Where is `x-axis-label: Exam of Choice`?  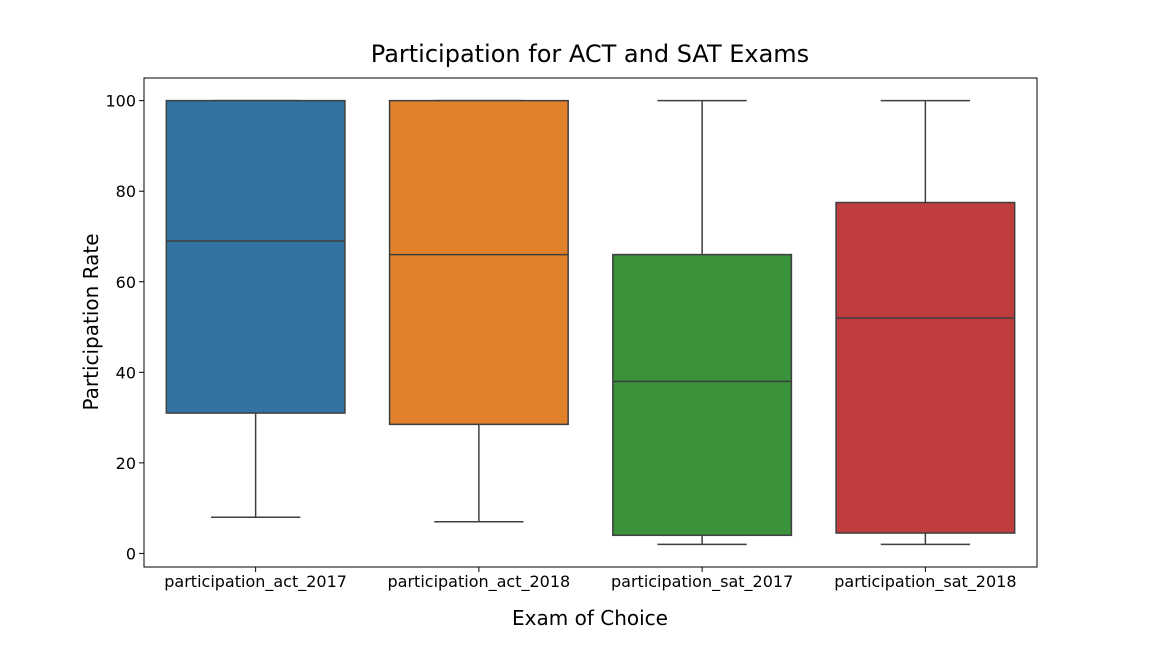 x-axis-label: Exam of Choice is located at coordinates (590, 618).